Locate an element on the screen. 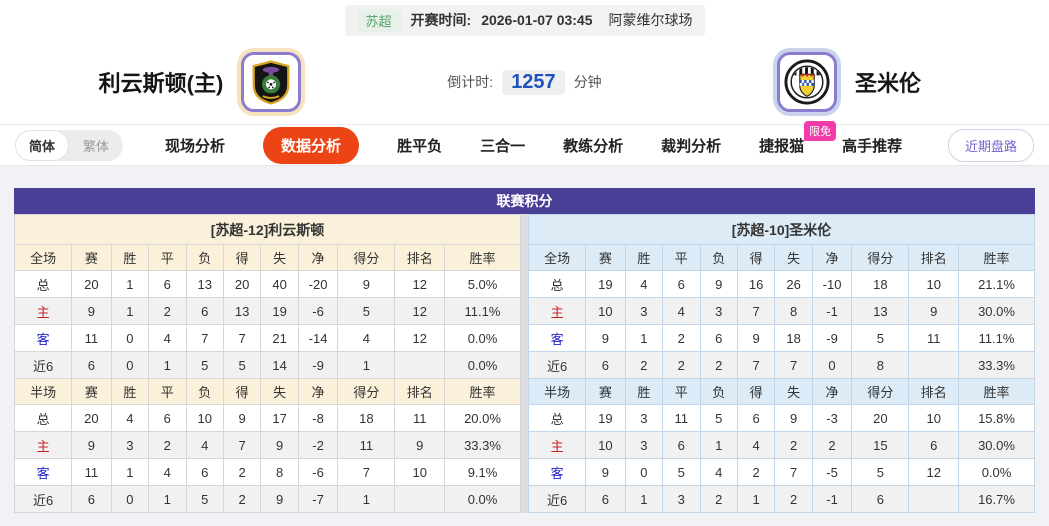 The image size is (1049, 526). table-divider is located at coordinates (524, 363).